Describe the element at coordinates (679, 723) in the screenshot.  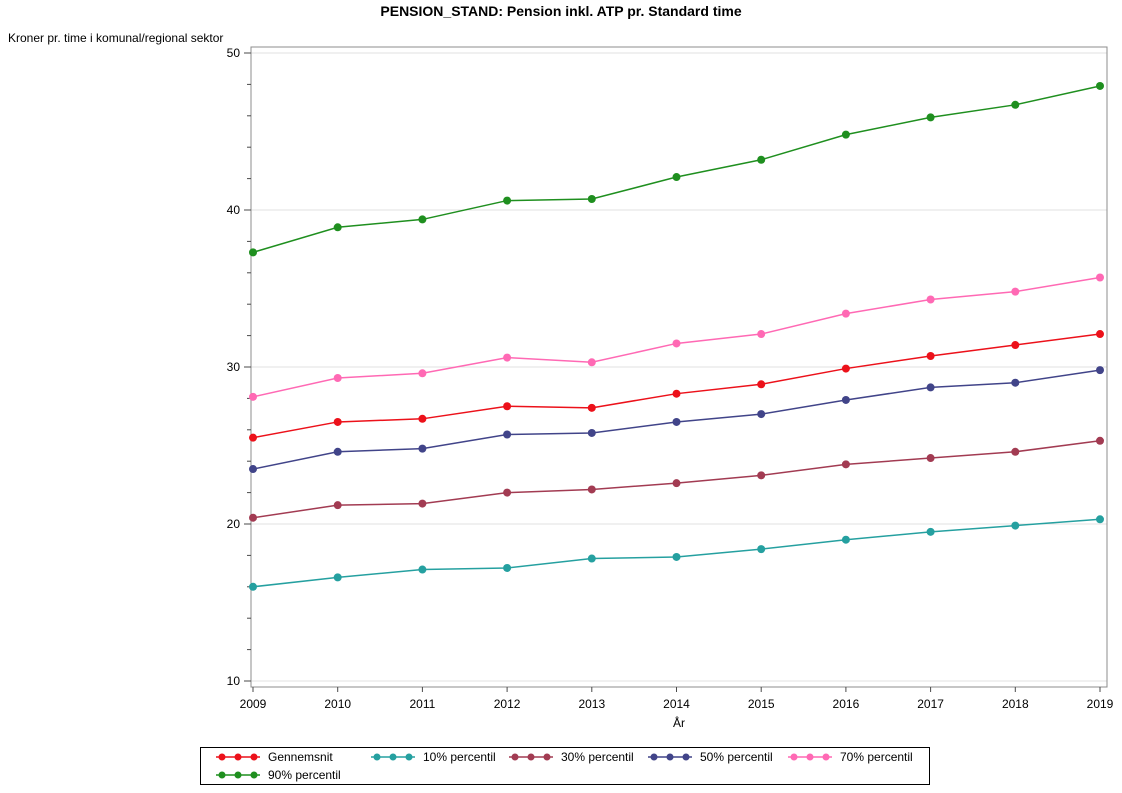
I see `x-axis-title: År` at that location.